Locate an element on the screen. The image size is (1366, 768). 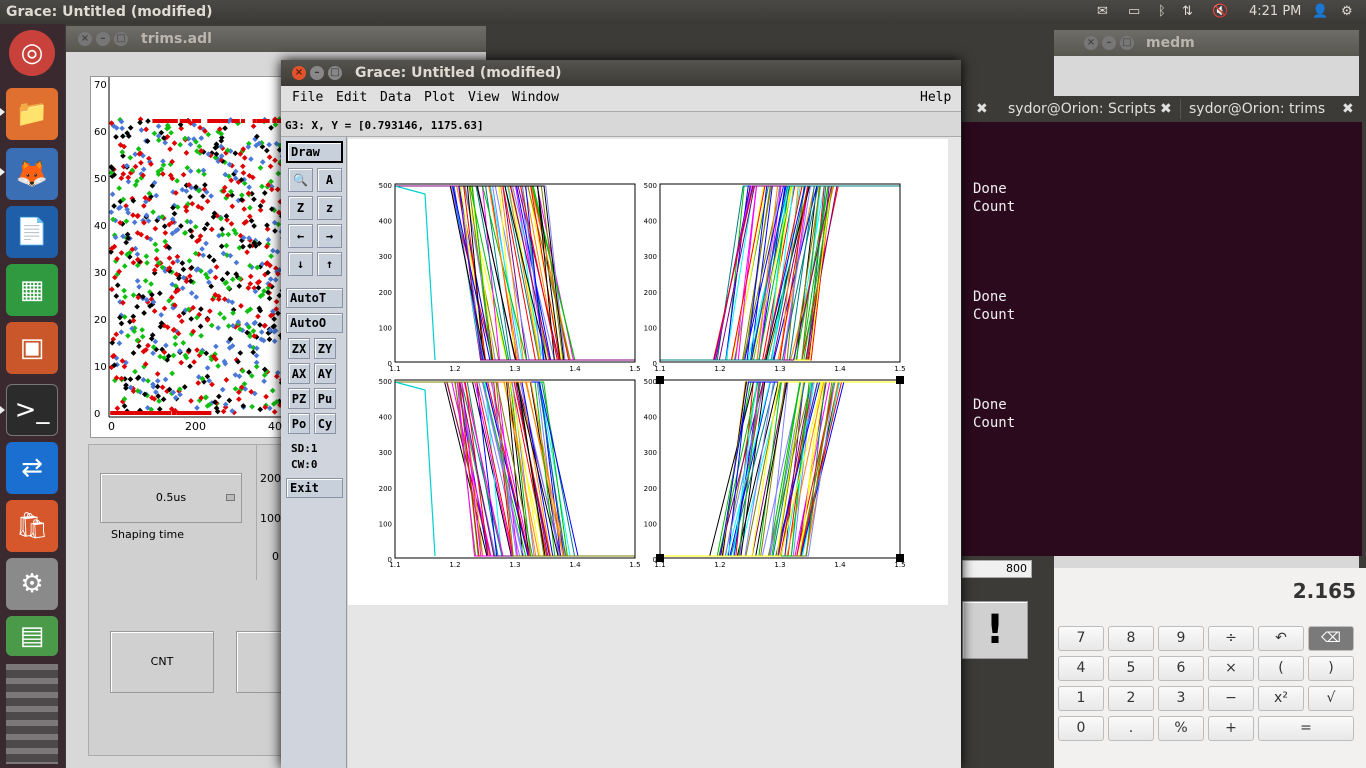
autoo-button: AutoO is located at coordinates (314, 323).